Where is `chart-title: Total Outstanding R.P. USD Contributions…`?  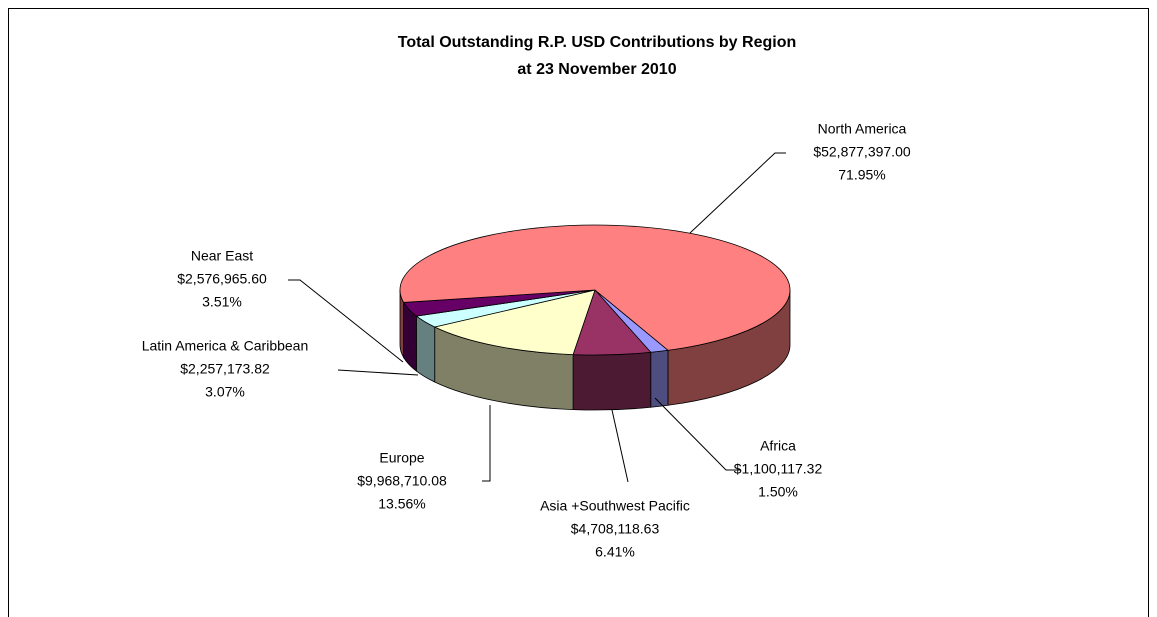 chart-title: Total Outstanding R.P. USD Contributions… is located at coordinates (597, 42).